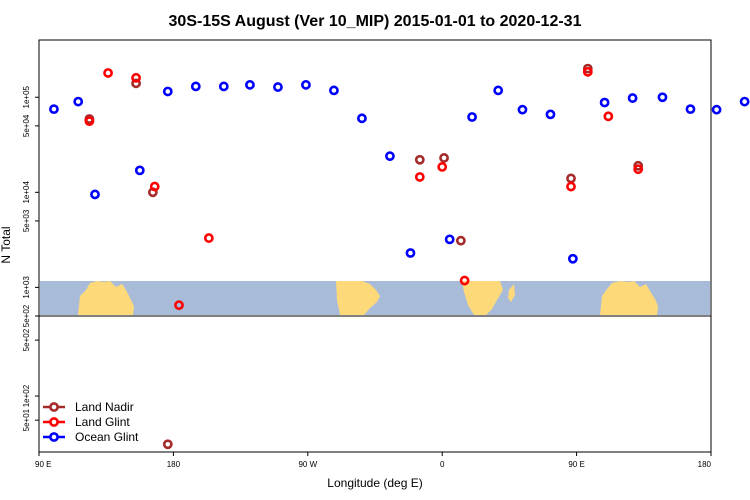 The height and width of the screenshot is (500, 750). Describe the element at coordinates (26, 192) in the screenshot. I see `upper-ytick-label-3: 1e+04` at that location.